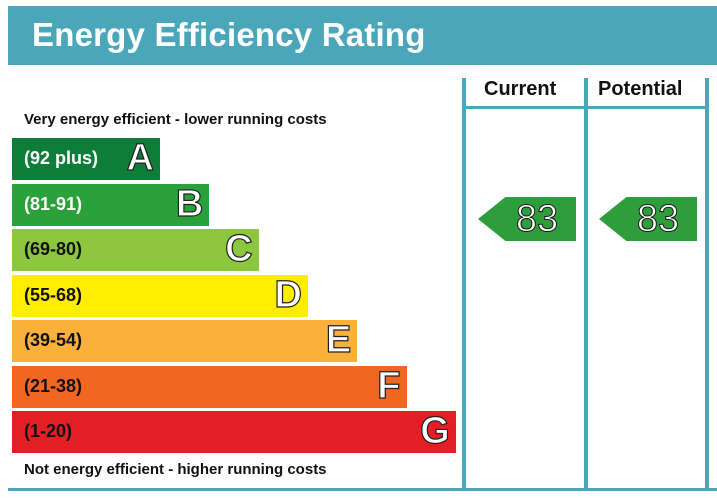 The image size is (717, 500). What do you see at coordinates (53, 385) in the screenshot?
I see `band-range-label: (21-38)` at bounding box center [53, 385].